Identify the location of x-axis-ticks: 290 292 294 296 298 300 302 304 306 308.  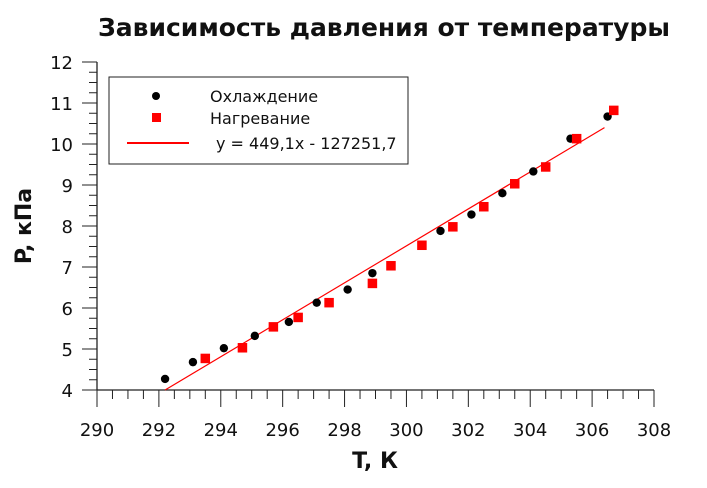
(375, 415).